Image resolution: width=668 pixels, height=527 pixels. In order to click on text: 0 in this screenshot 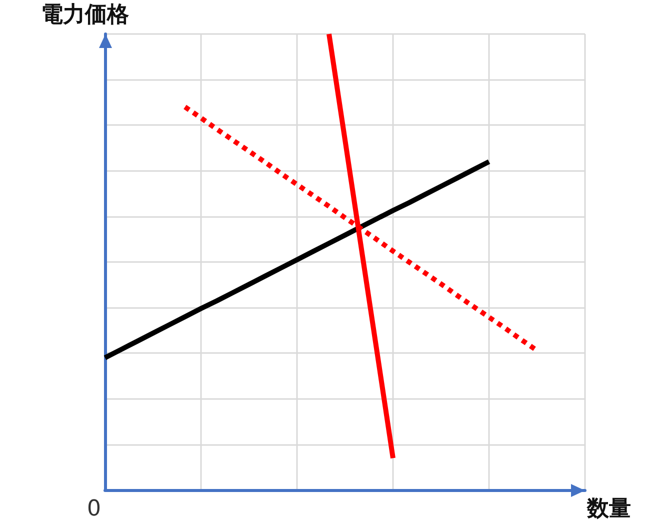, I will do `click(94, 509)`.